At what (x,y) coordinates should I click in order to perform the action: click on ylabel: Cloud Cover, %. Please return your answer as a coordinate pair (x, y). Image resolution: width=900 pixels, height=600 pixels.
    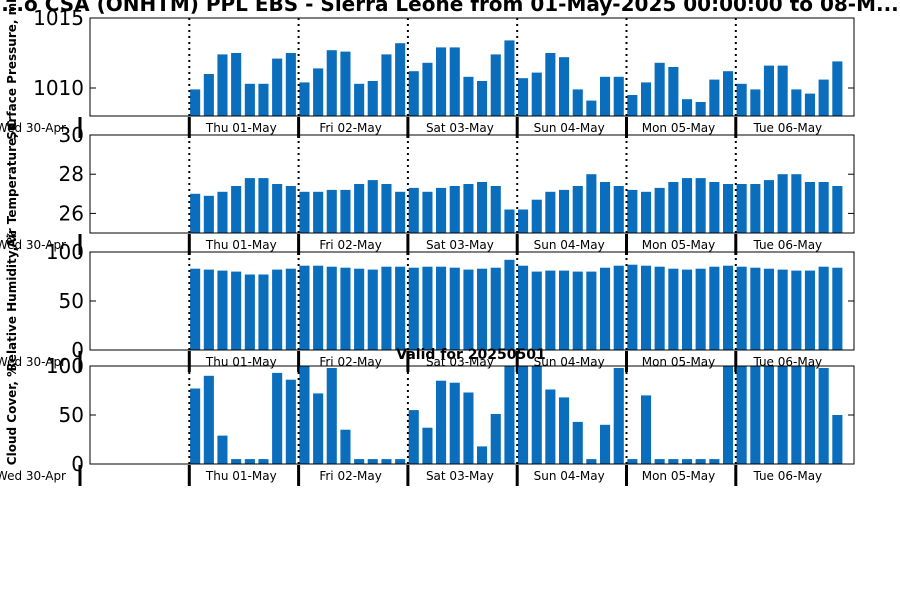
    Looking at the image, I should click on (12, 415).